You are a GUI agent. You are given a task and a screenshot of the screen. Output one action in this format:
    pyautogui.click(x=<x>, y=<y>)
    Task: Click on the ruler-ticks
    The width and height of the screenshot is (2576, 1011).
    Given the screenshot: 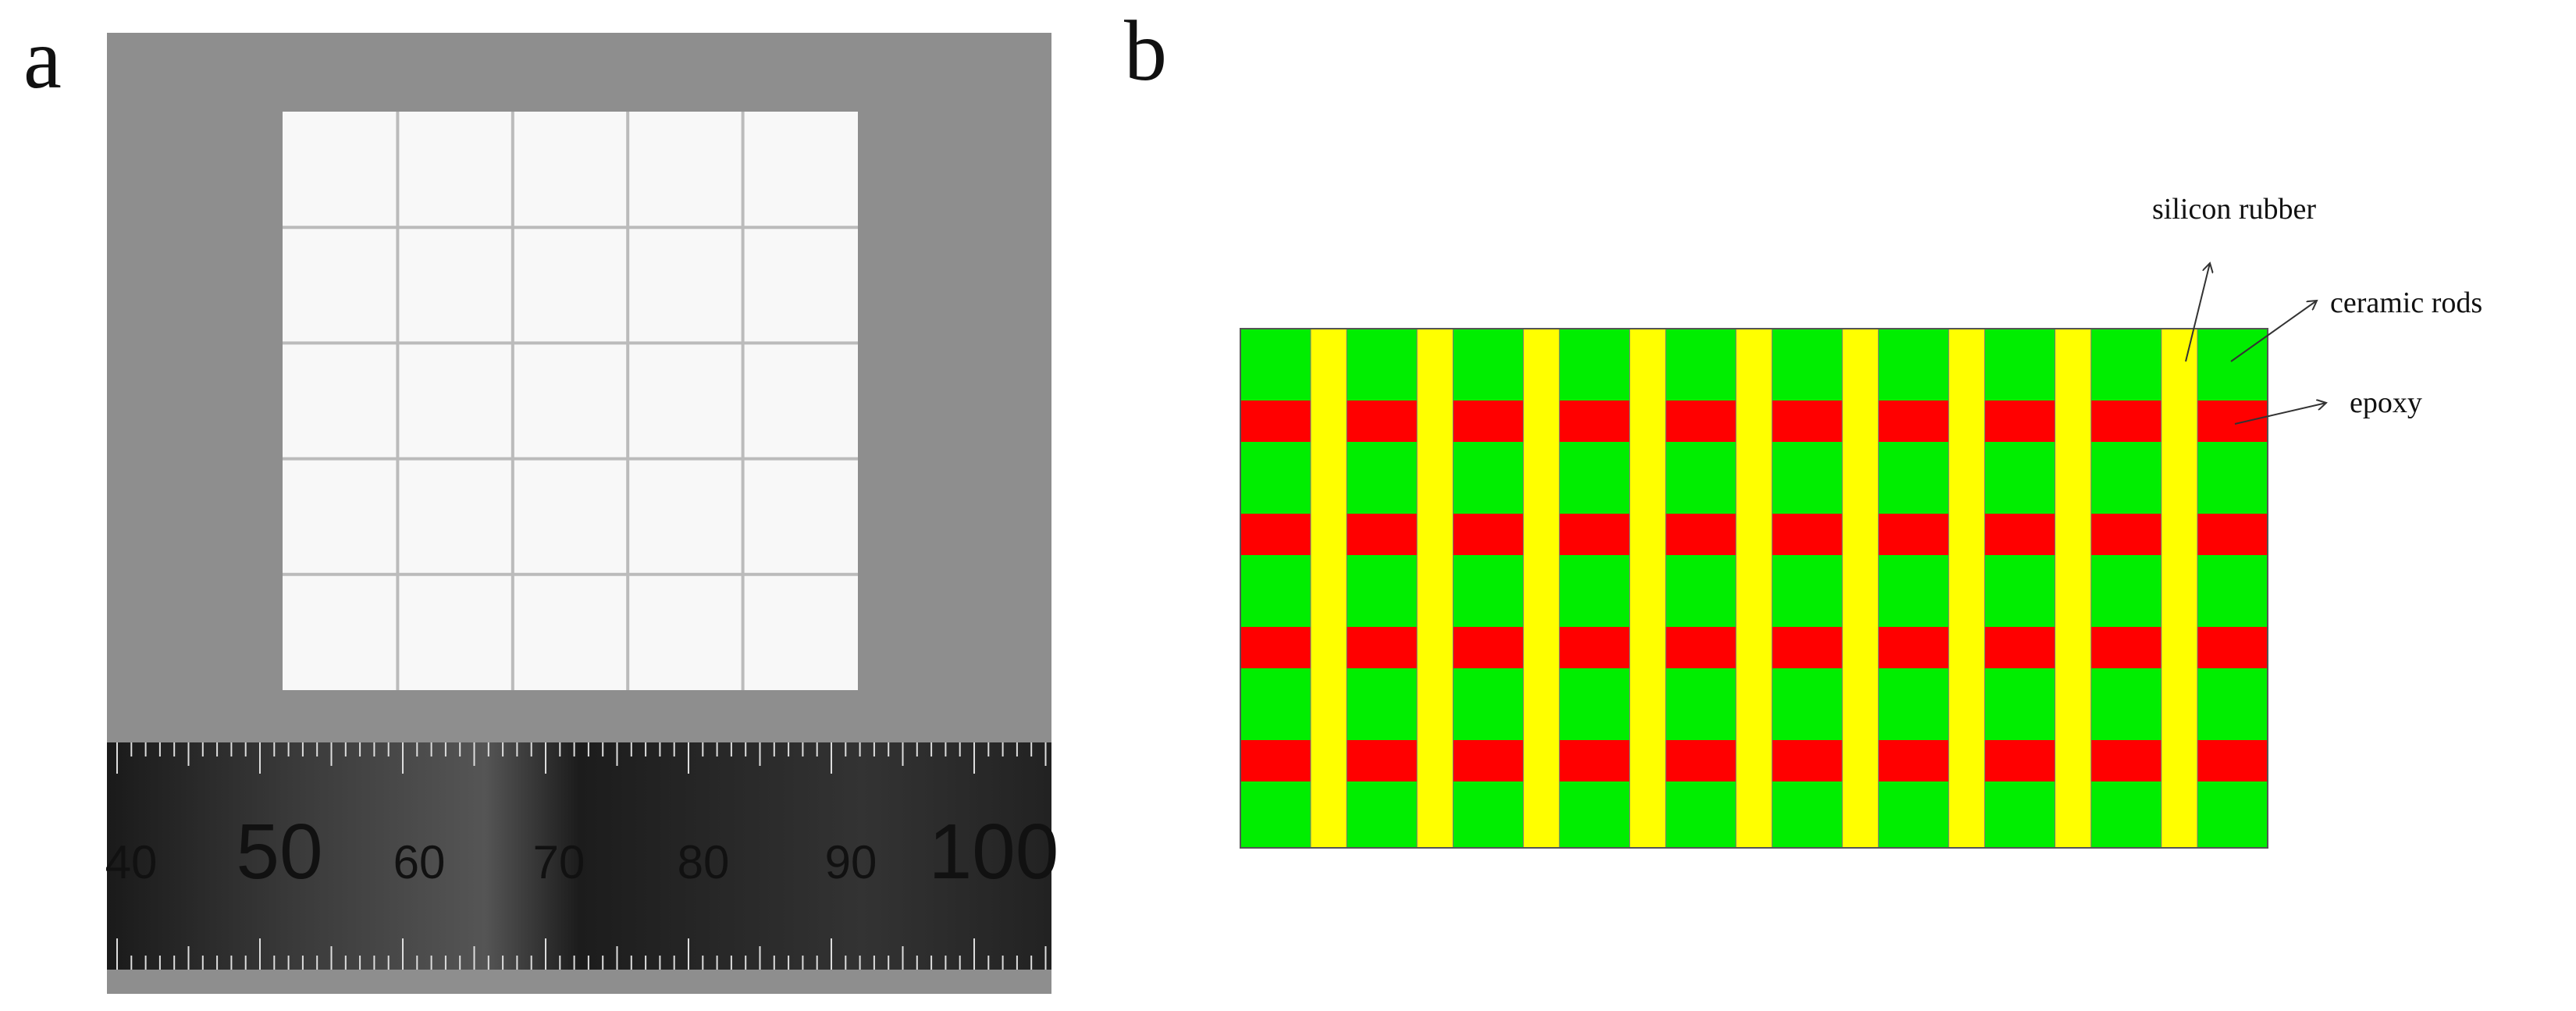 What is the action you would take?
    pyautogui.click(x=581, y=856)
    